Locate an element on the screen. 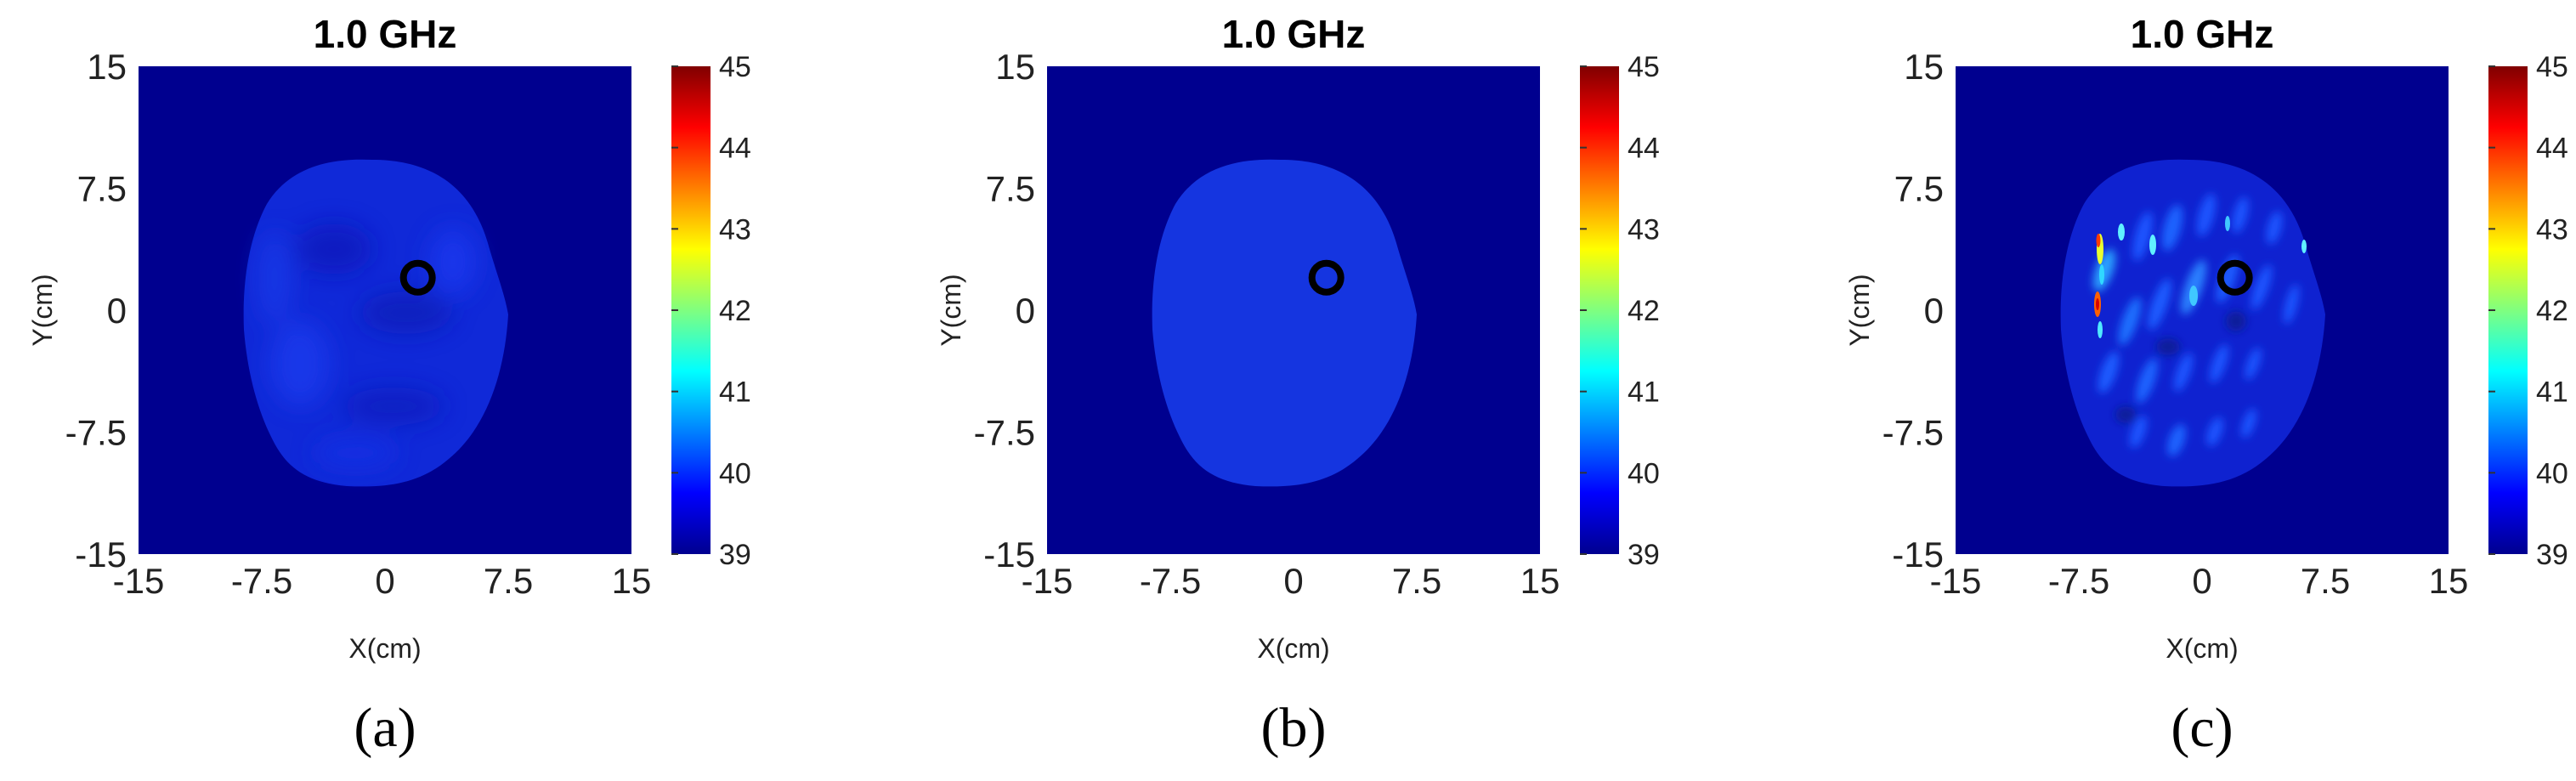 Image resolution: width=2576 pixels, height=781 pixels. panel-b-y-tick: -15 is located at coordinates (1009, 554).